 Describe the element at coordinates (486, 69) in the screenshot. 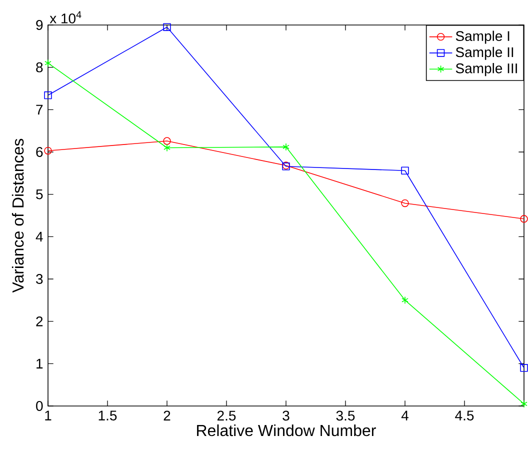

I see `legend-label: Sample III` at that location.